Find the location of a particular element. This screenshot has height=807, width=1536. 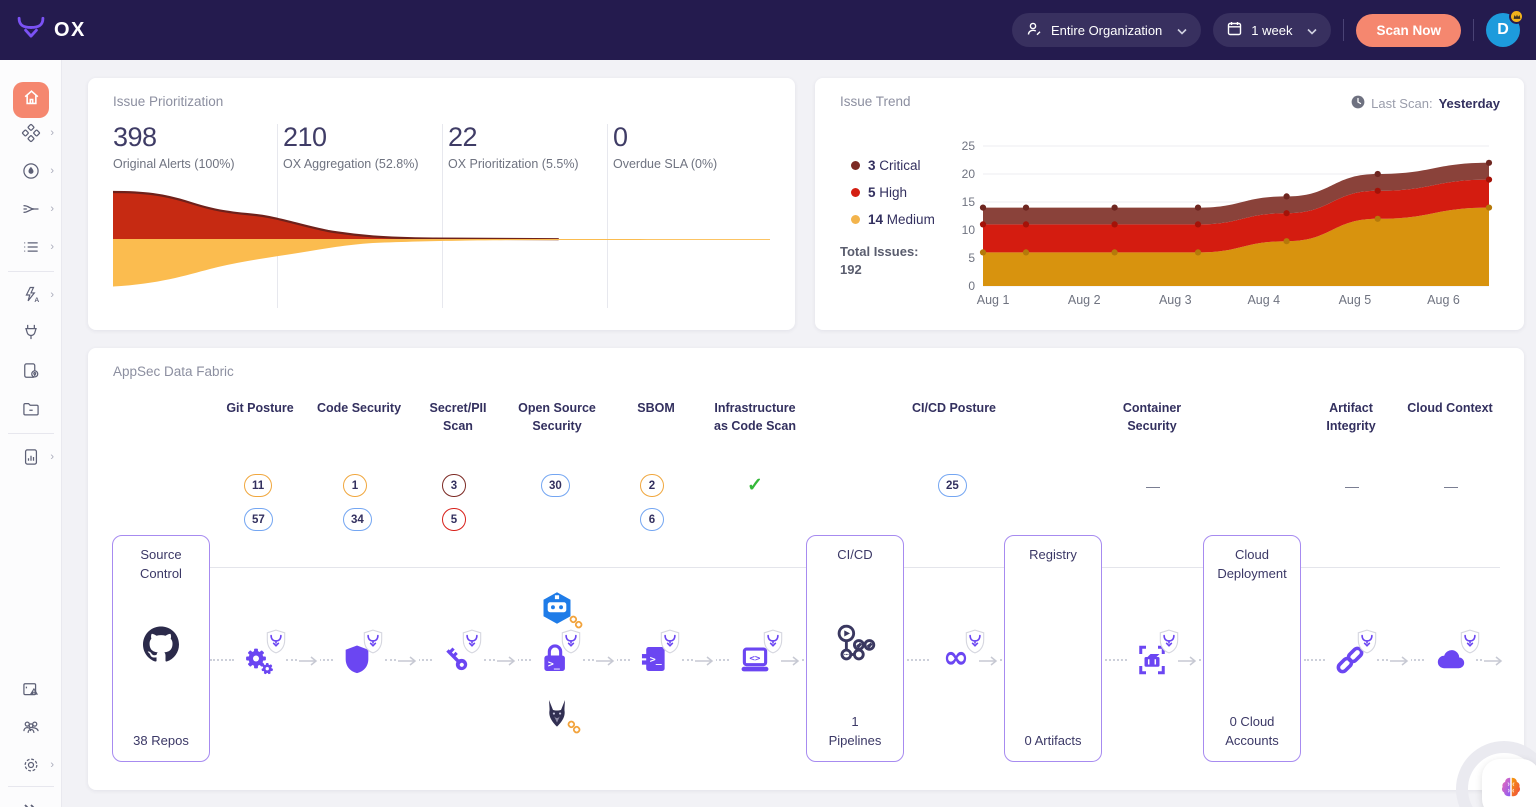

scan-node-cicd-posture: ∞ is located at coordinates (960, 655).